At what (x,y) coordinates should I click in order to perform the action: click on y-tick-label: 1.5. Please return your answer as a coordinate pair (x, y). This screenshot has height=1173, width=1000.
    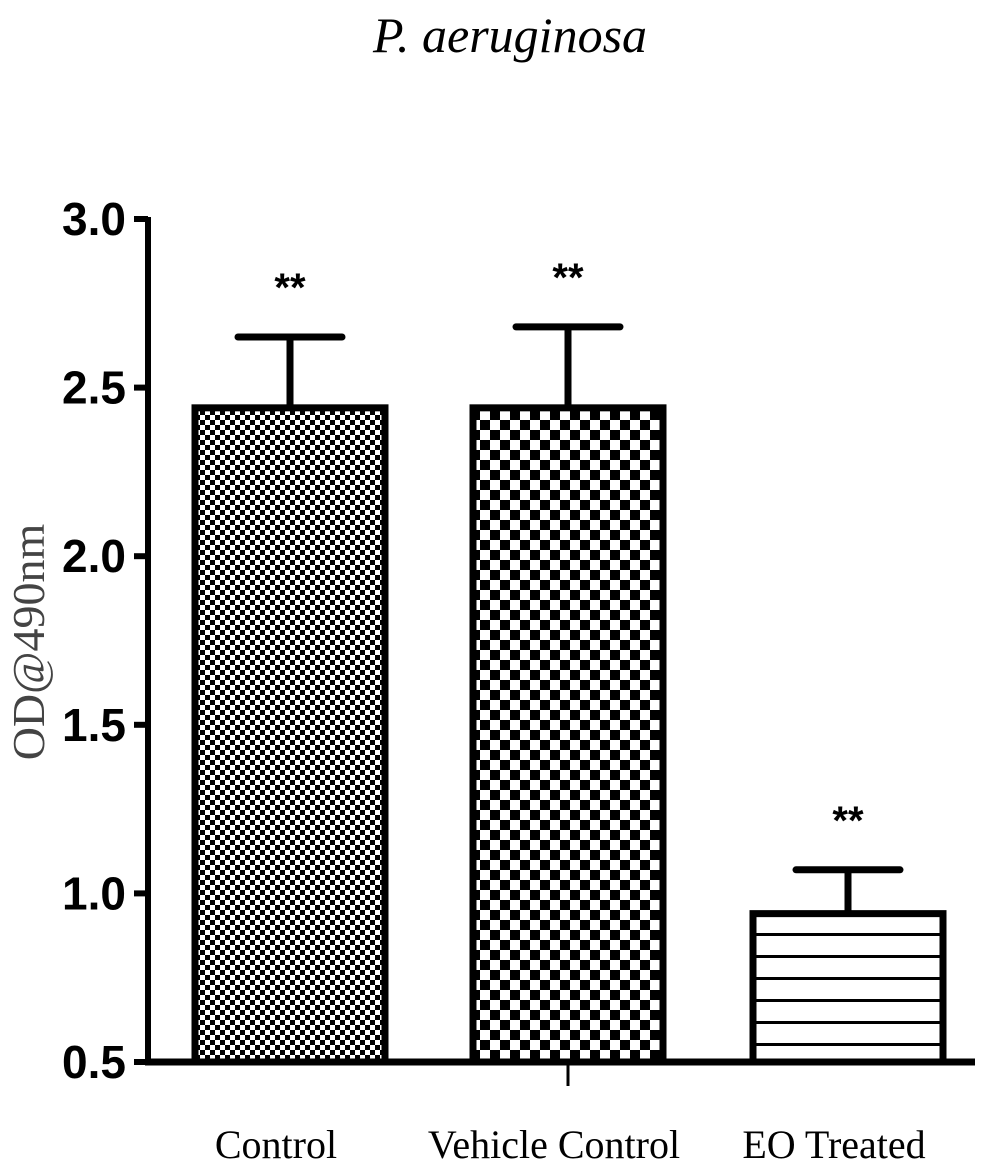
    Looking at the image, I should click on (94, 725).